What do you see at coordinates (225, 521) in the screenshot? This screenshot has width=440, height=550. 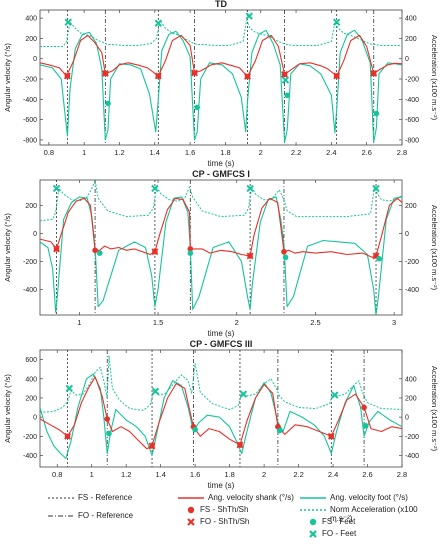 I see `legend-fo-shth-sh: FO - ShTh/Sh` at bounding box center [225, 521].